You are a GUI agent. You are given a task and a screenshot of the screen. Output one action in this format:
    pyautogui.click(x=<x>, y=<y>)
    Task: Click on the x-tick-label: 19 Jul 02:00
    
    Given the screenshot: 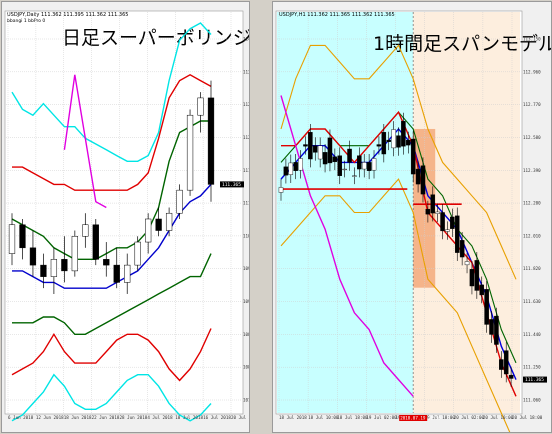 What is the action you would take?
    pyautogui.click(x=381, y=417)
    